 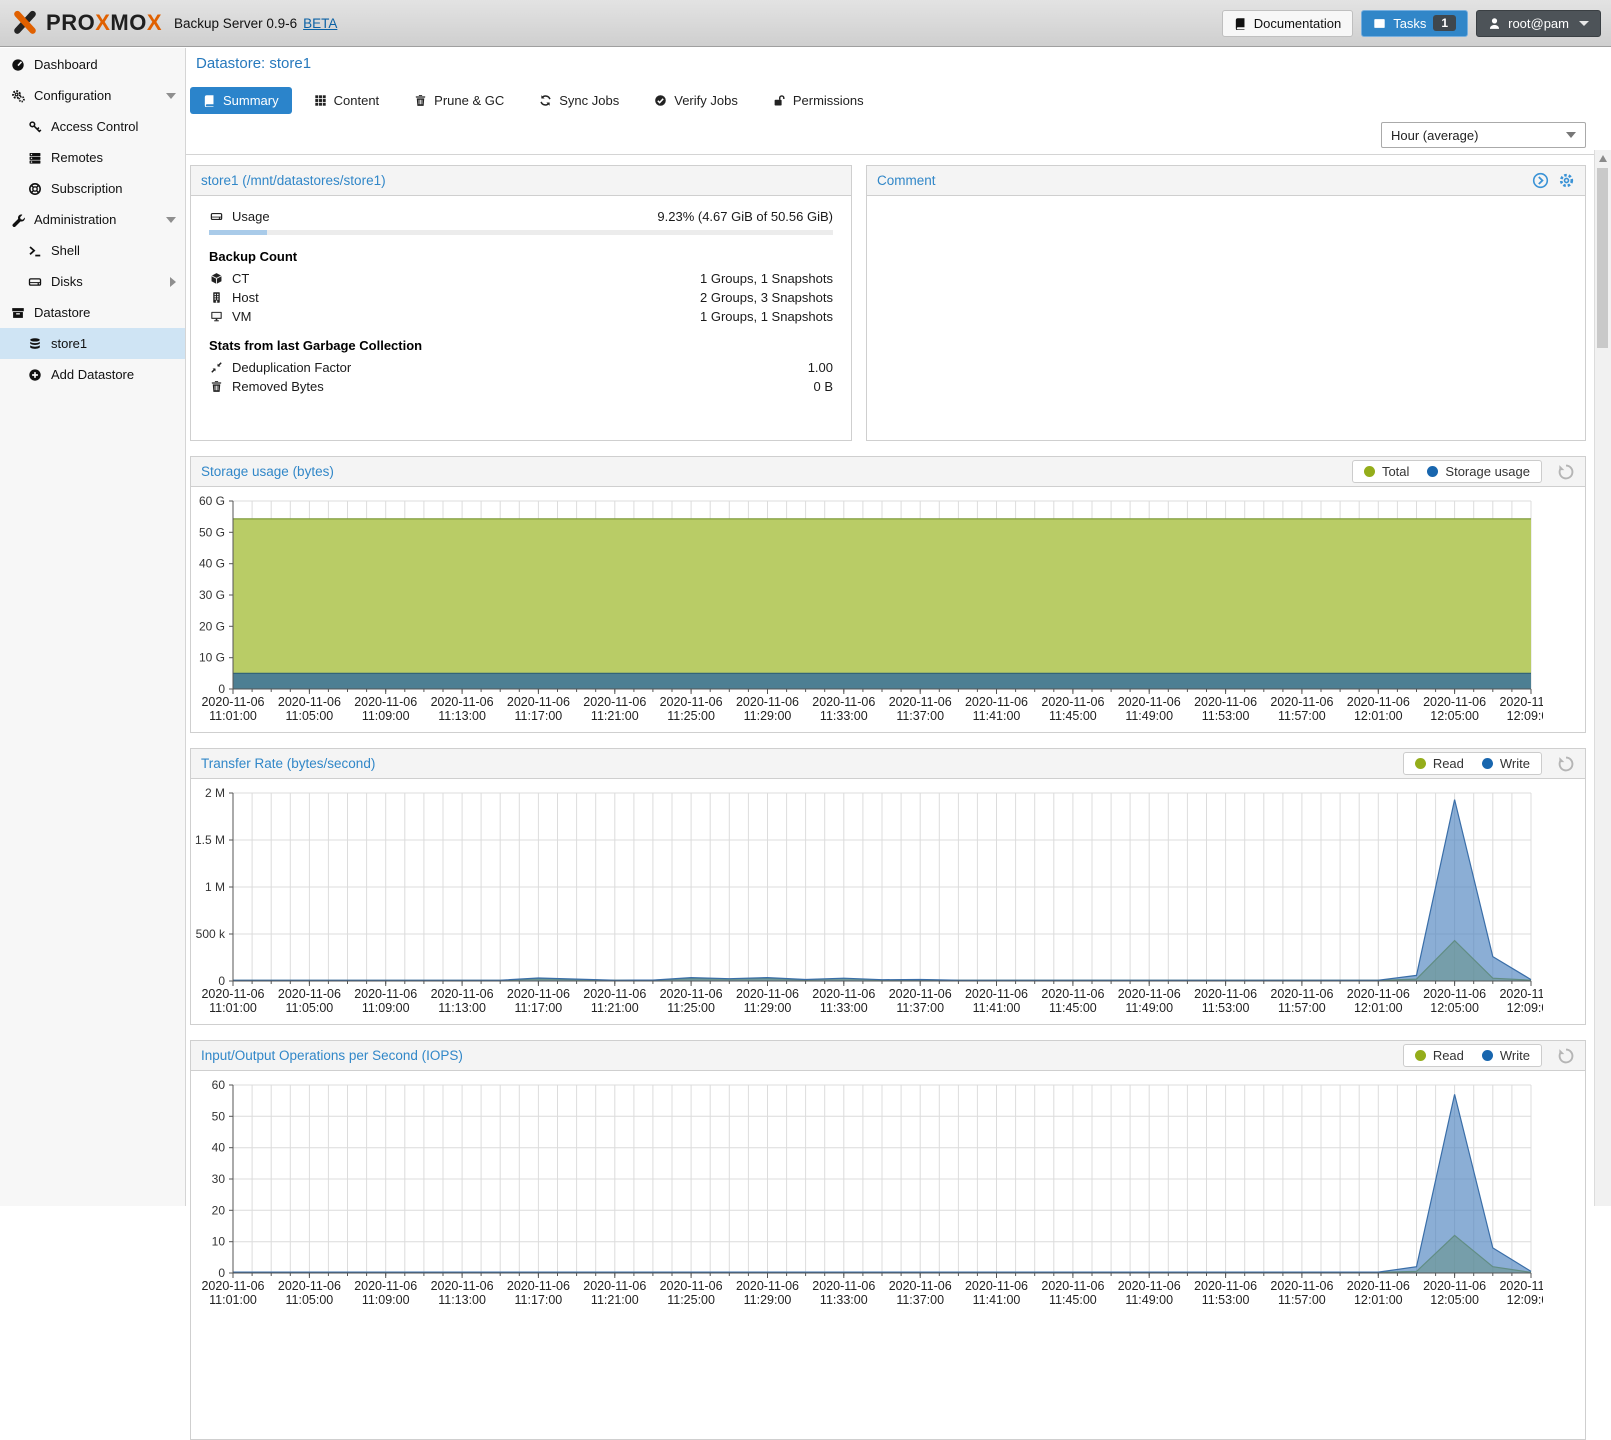 What do you see at coordinates (210, 840) in the screenshot?
I see `svg-text: 1.5 M` at bounding box center [210, 840].